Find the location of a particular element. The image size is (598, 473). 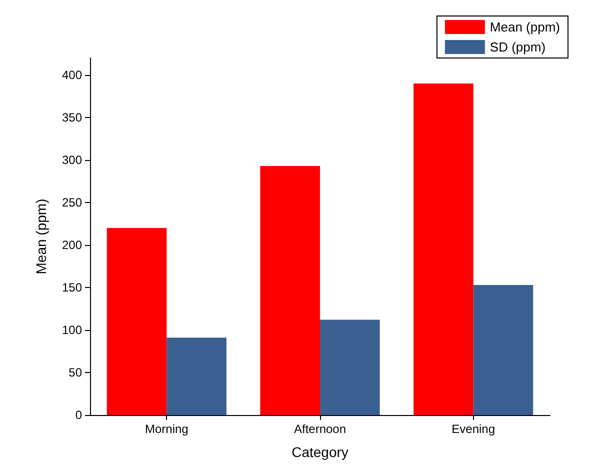

y-tick-label: 400 is located at coordinates (72, 75).